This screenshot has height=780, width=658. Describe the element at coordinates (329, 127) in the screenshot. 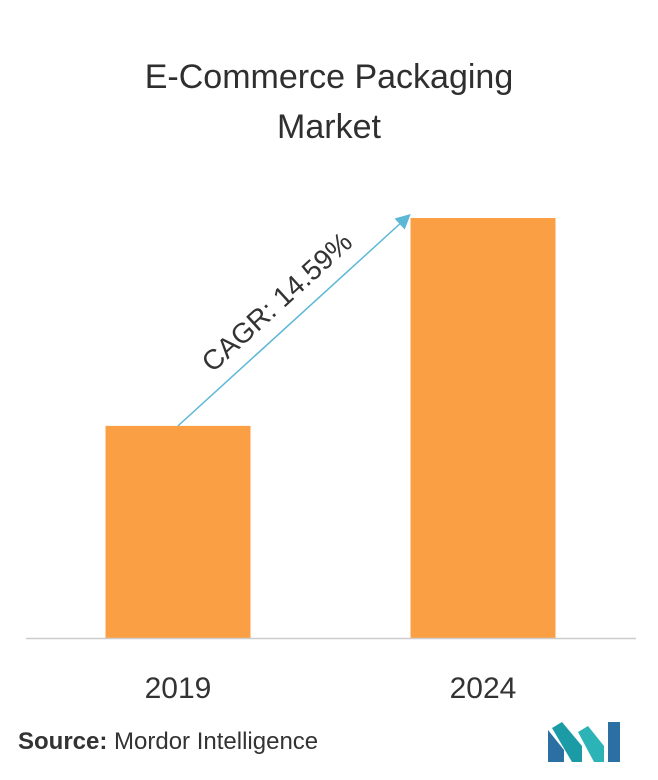

I see `chart-title-line2: Market` at that location.